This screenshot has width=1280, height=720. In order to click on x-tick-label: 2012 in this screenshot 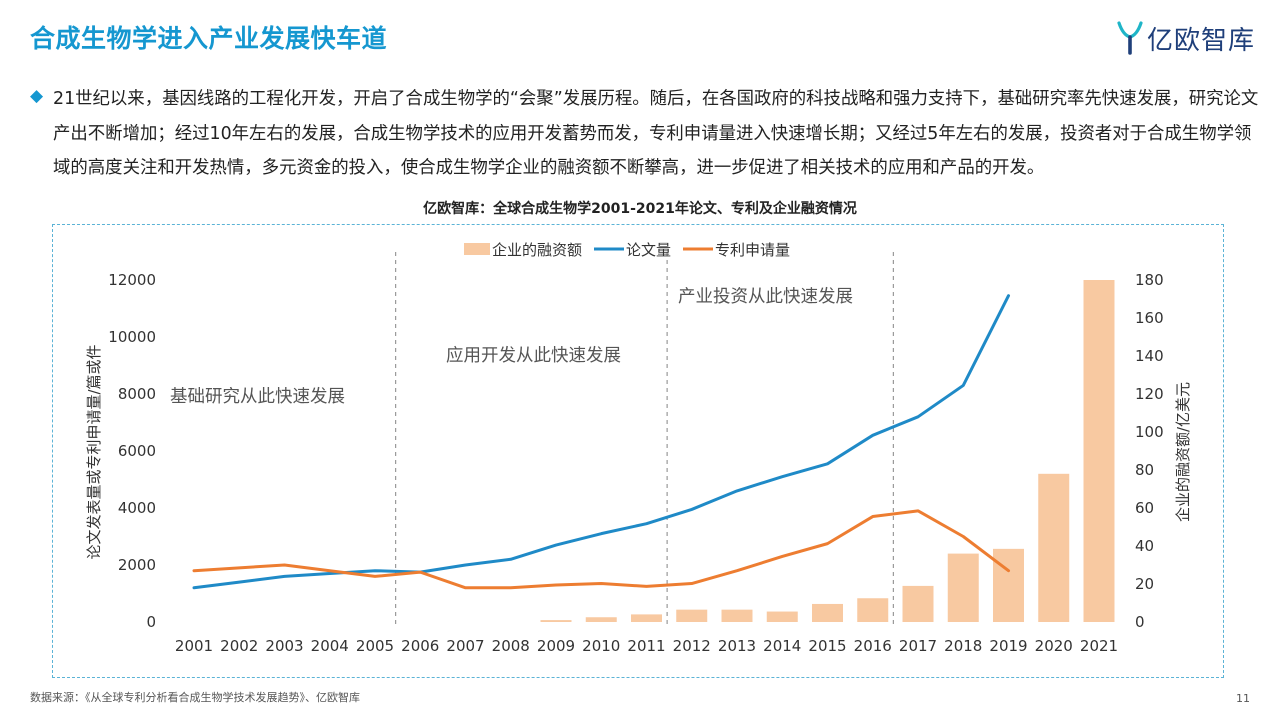, I will do `click(692, 646)`.